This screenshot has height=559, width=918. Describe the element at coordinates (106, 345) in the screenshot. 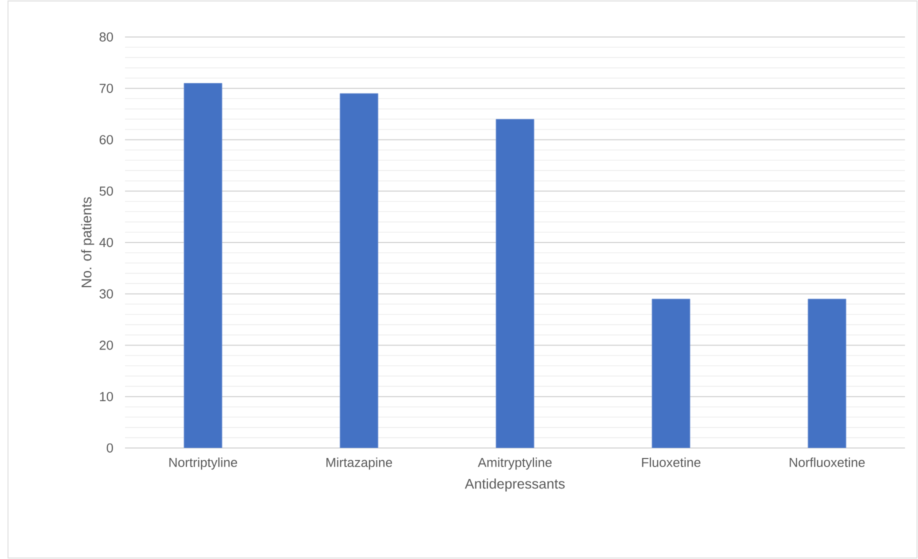

I see `y-tick-label: 20` at that location.